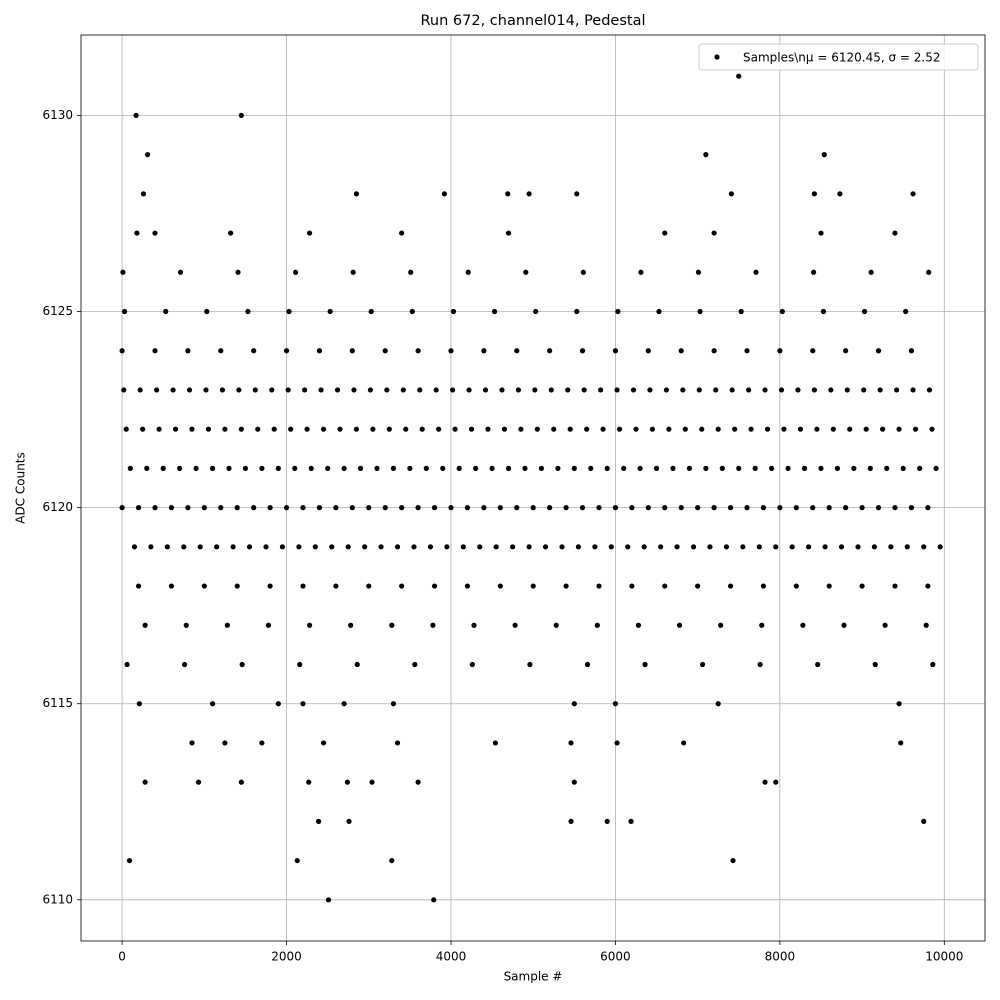  I want to click on chart-title: Run 672, channel014, Pedestal, so click(532, 21).